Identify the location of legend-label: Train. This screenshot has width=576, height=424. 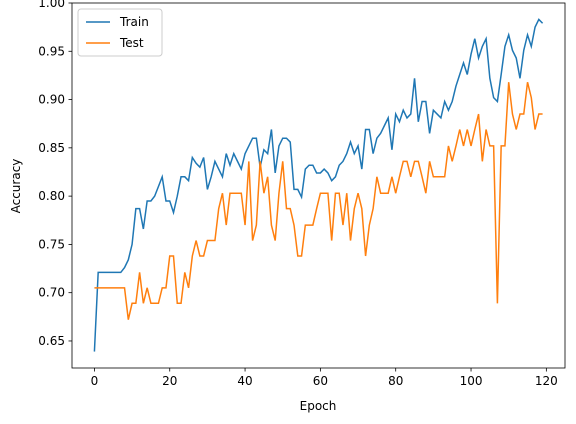
(134, 22).